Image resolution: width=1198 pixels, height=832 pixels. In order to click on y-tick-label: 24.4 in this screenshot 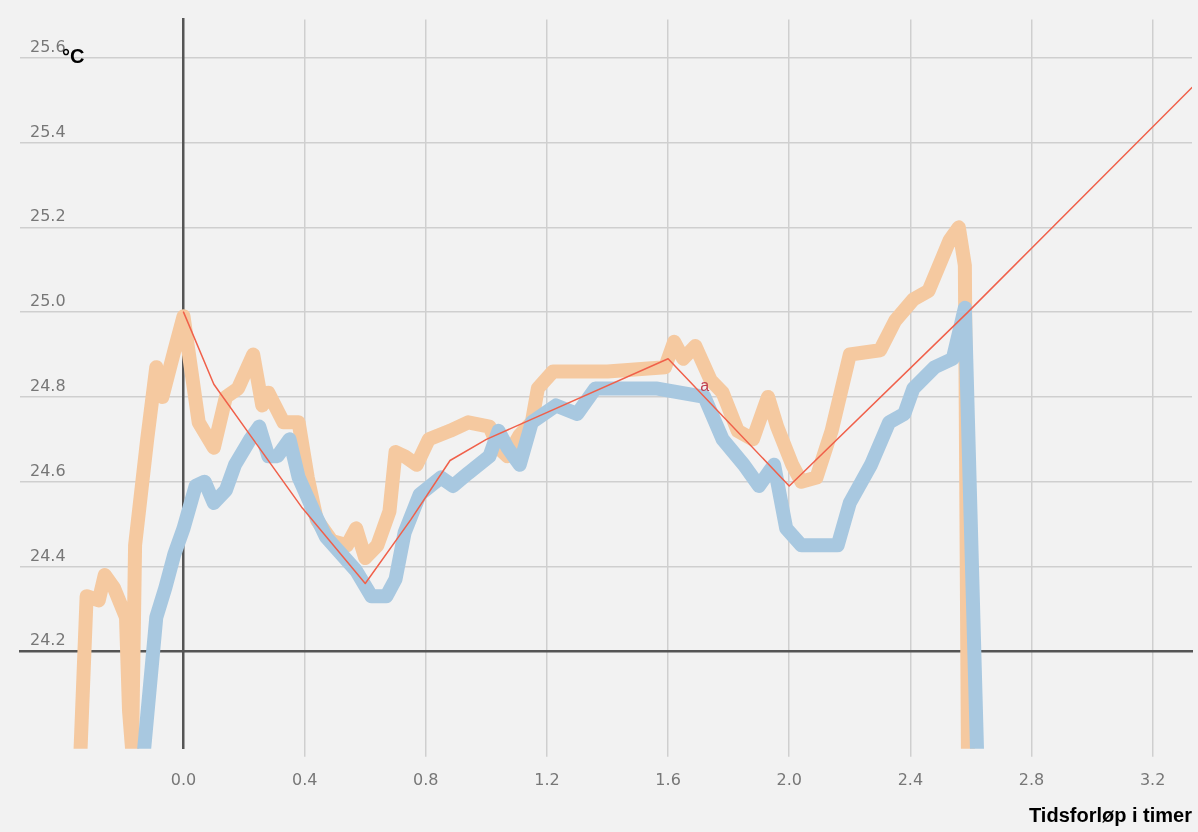, I will do `click(48, 555)`.